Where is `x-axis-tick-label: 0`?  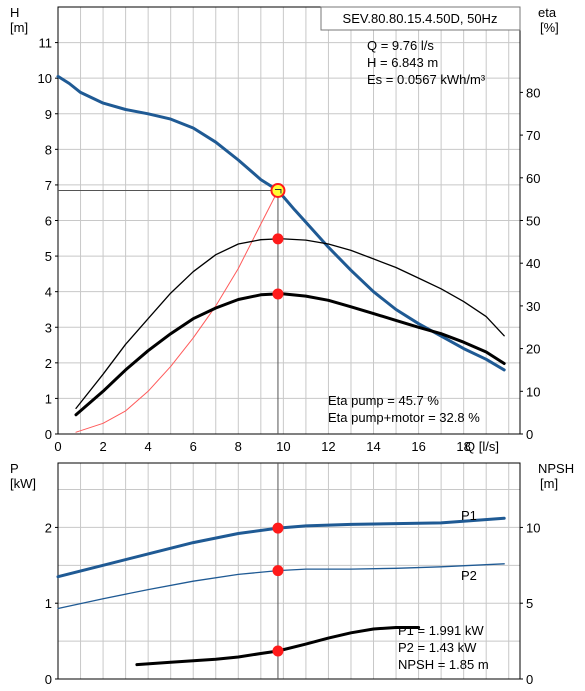 x-axis-tick-label: 0 is located at coordinates (57, 446).